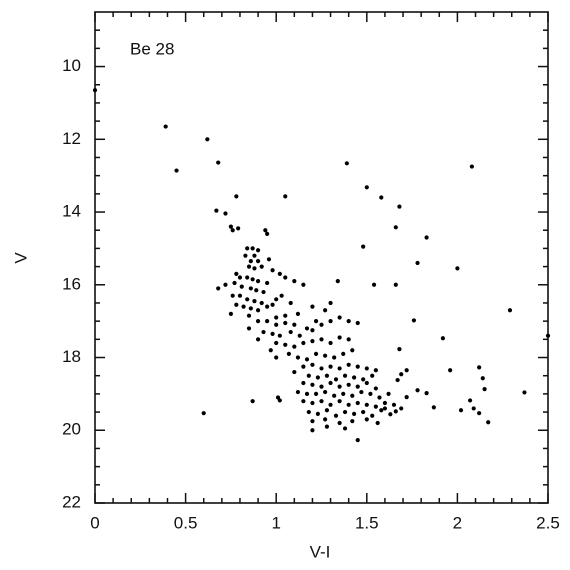 Image resolution: width=570 pixels, height=570 pixels. What do you see at coordinates (71, 65) in the screenshot?
I see `y-tick-label: 10` at bounding box center [71, 65].